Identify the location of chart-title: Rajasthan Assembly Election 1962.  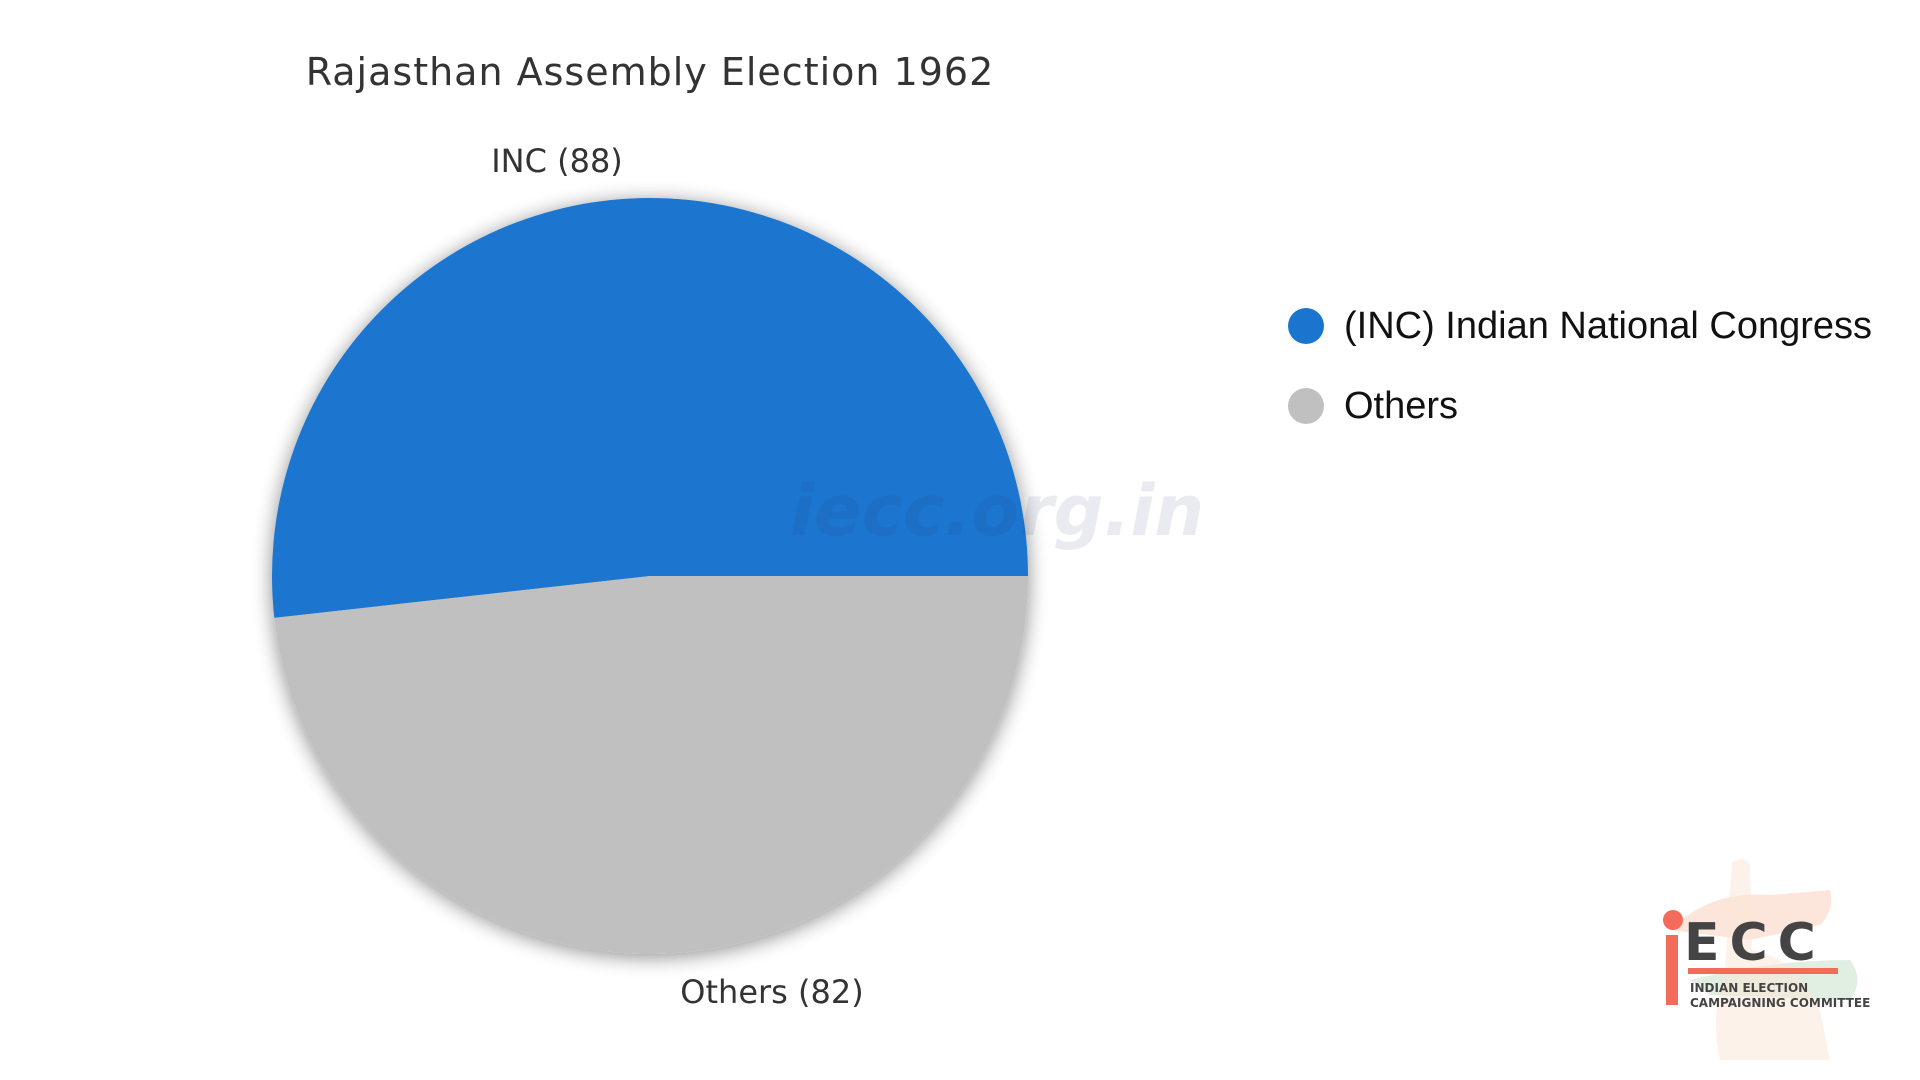
(650, 72).